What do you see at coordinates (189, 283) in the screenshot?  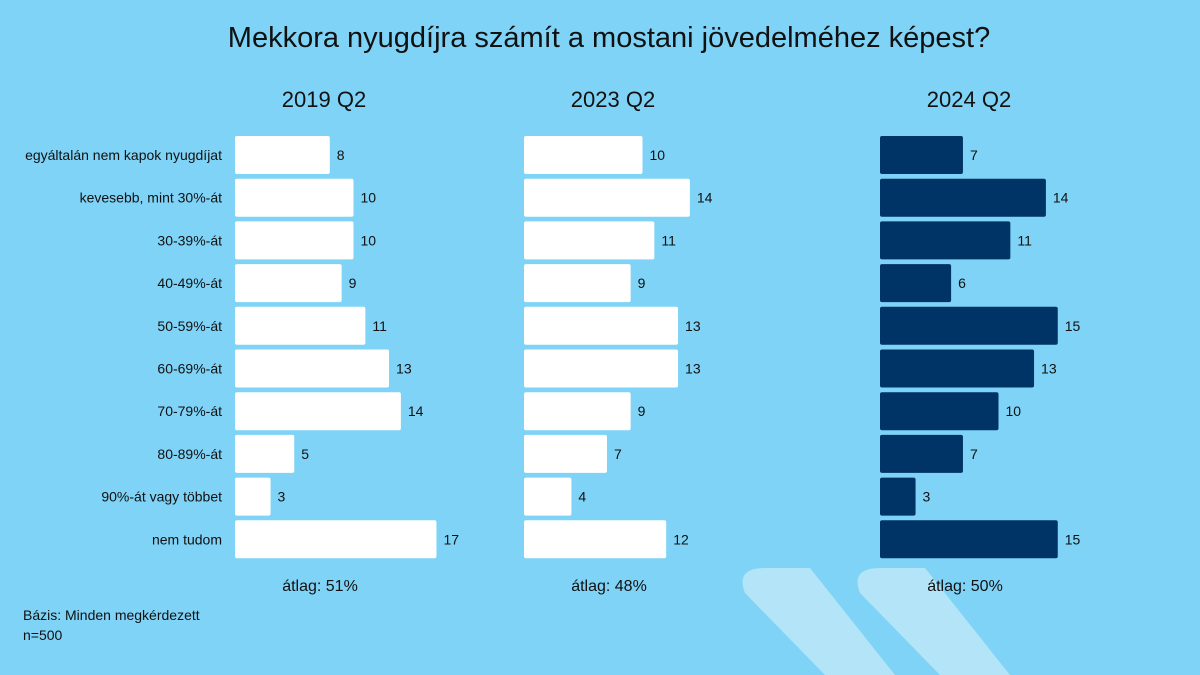 I see `category-label: 40-49%-át` at bounding box center [189, 283].